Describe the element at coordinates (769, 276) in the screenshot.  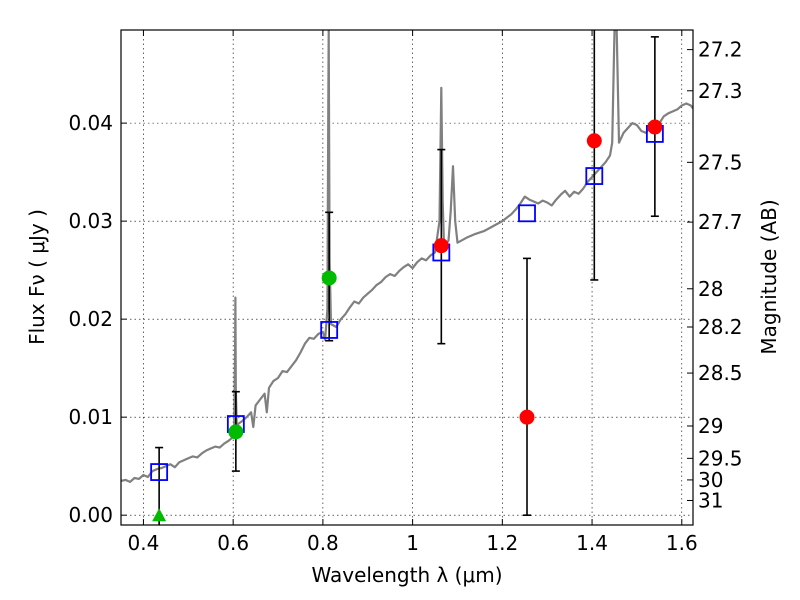
I see `y-axis-right-label: Magnitude (AB)` at that location.